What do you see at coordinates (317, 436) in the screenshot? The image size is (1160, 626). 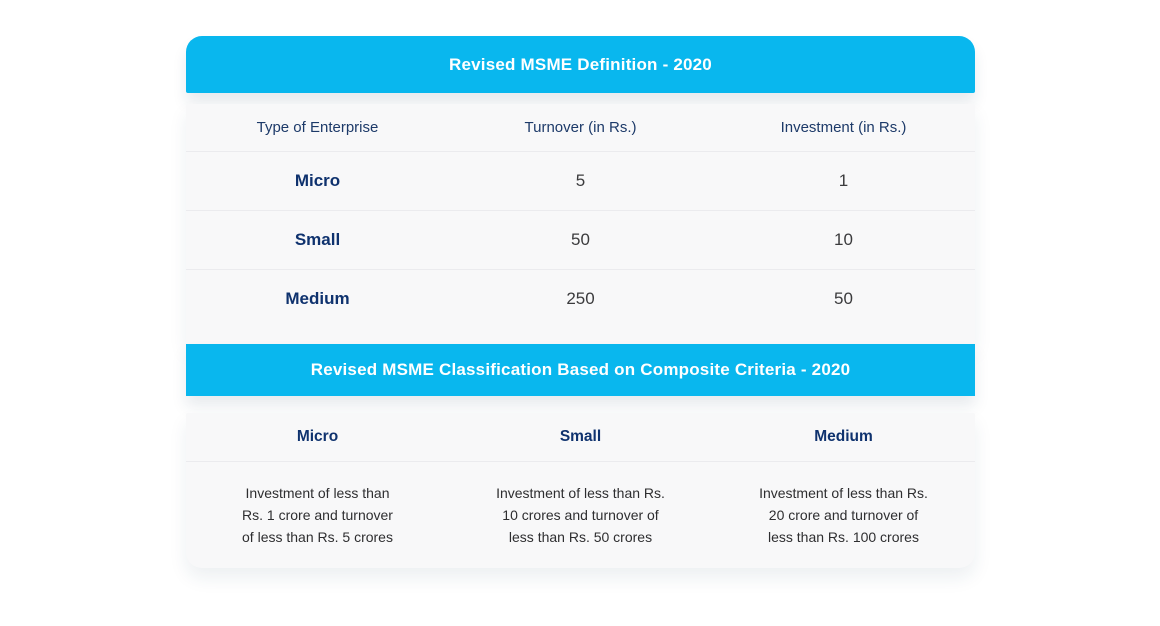 I see `column-header-micro: Micro` at bounding box center [317, 436].